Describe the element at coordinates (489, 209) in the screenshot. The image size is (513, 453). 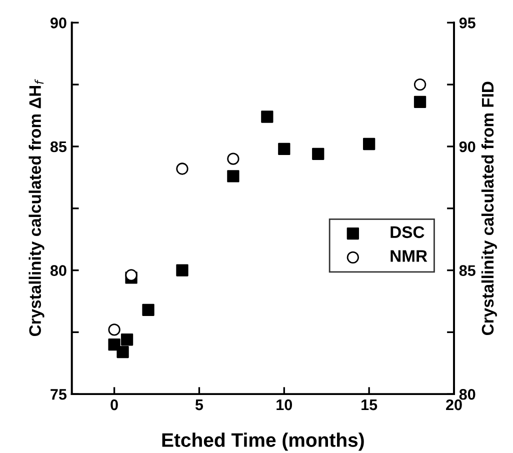
I see `y2-axis-title: Crystallinity calculated from FID` at that location.